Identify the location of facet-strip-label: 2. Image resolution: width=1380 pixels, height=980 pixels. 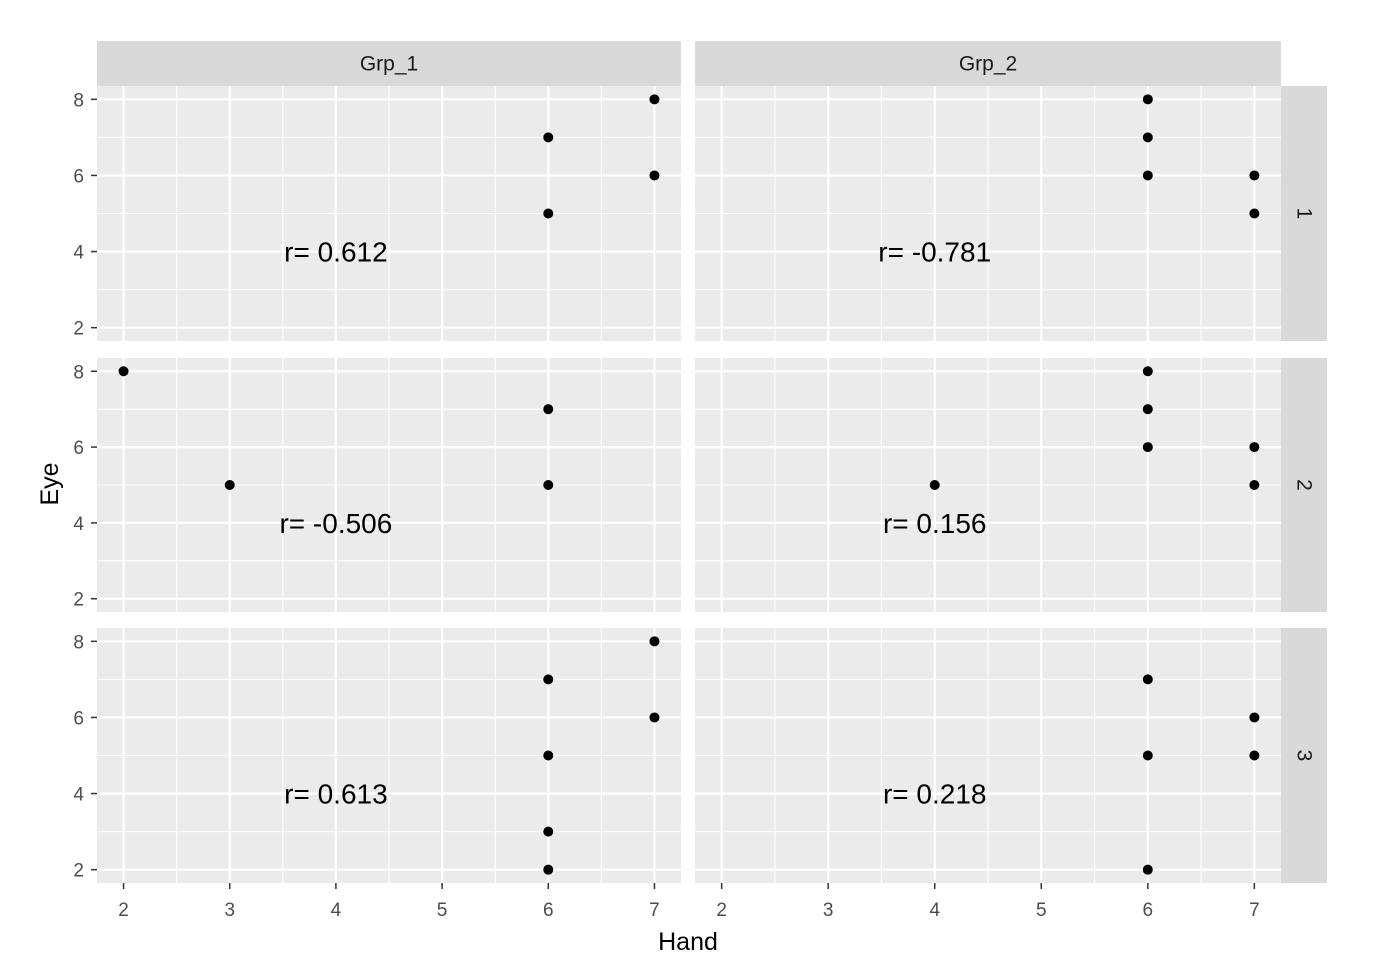
(1304, 485).